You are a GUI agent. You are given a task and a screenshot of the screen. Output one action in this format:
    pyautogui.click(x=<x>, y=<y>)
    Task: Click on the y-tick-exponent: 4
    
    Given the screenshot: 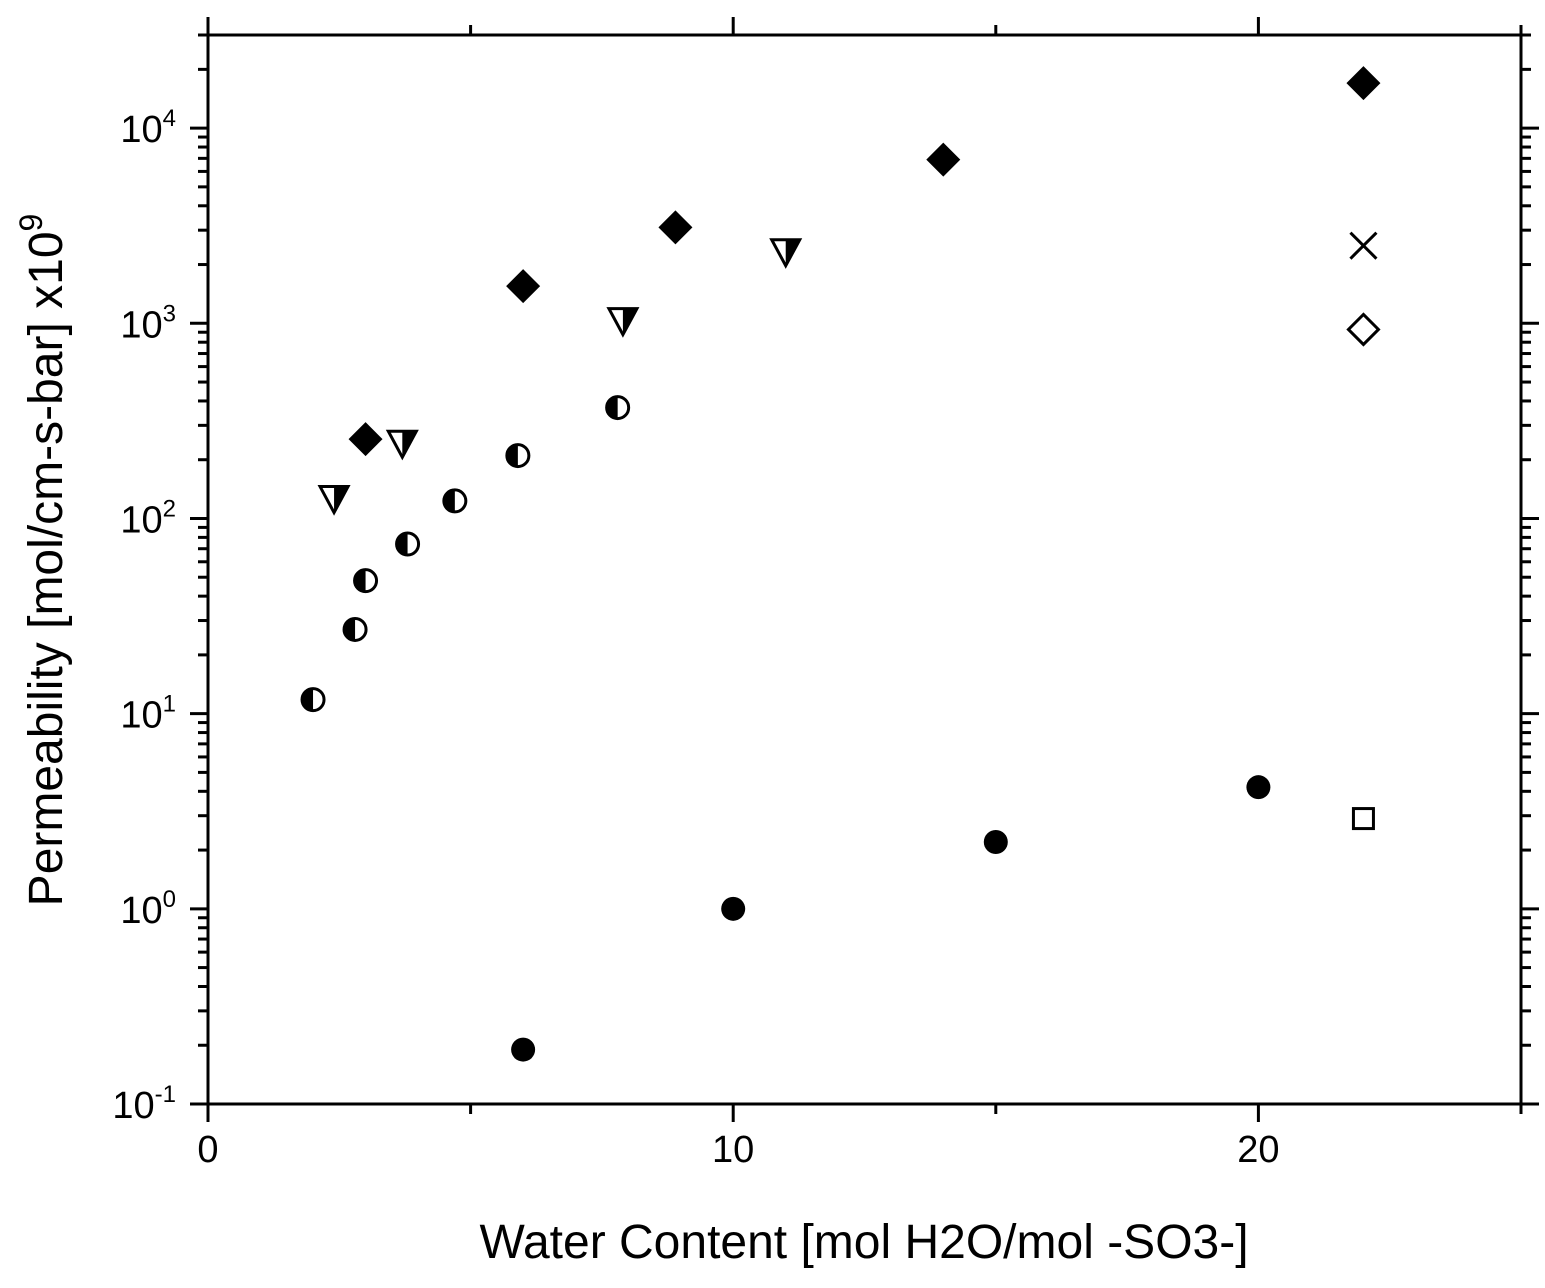 What is the action you would take?
    pyautogui.click(x=169, y=118)
    